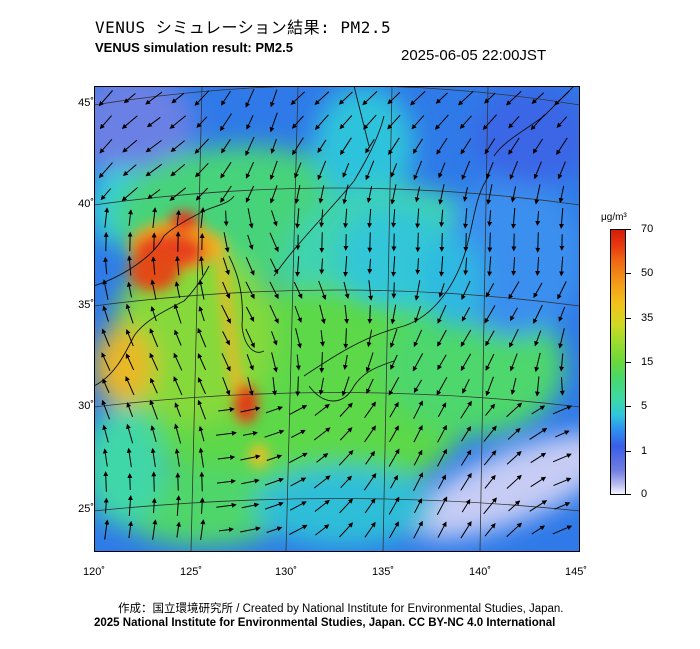 The height and width of the screenshot is (649, 700). Describe the element at coordinates (243, 27) in the screenshot. I see `title-japanese: VENUS シミュレーション結果: PM2.5` at that location.